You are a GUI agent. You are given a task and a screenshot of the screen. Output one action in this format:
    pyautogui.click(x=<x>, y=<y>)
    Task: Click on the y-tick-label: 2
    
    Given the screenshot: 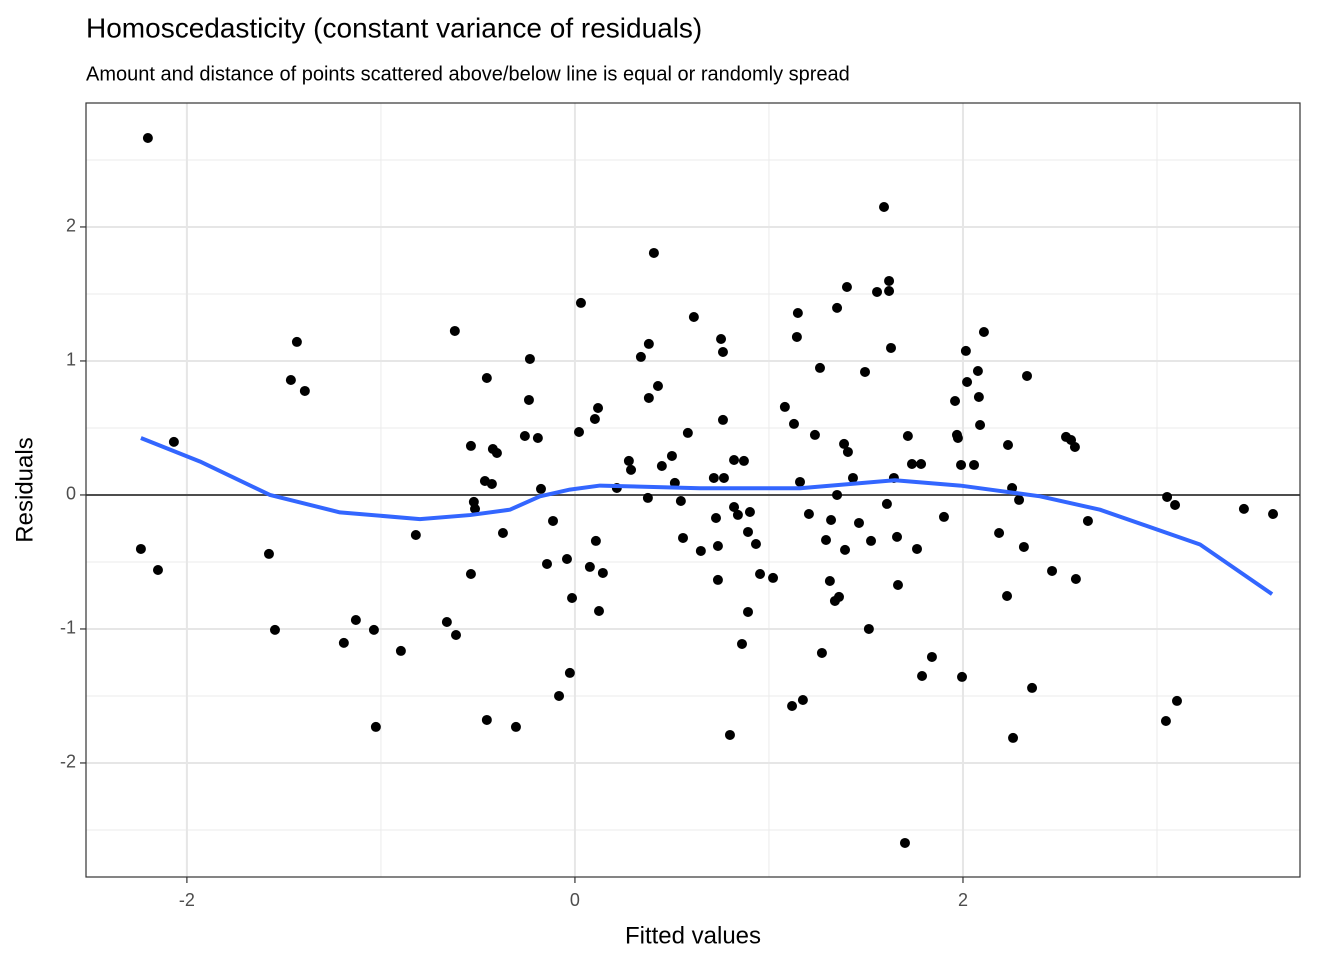 What is the action you would take?
    pyautogui.click(x=71, y=226)
    